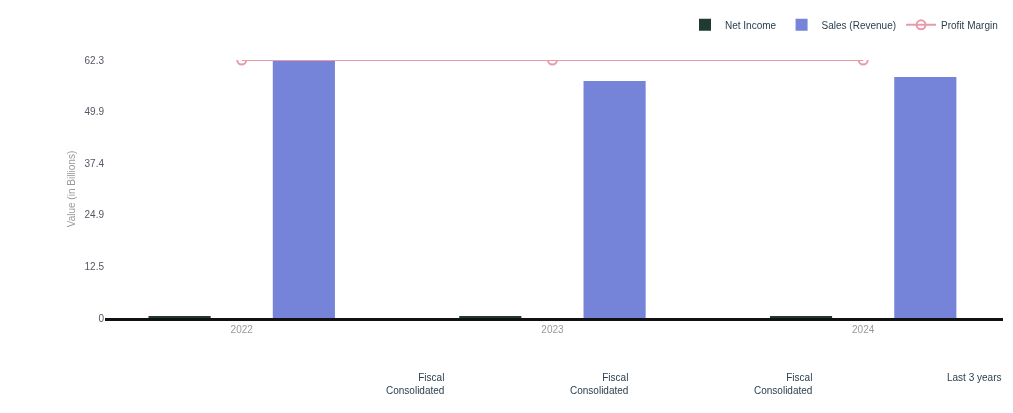 The width and height of the screenshot is (1013, 413). Describe the element at coordinates (71, 189) in the screenshot. I see `y-axis-title: Value (in Billions)` at that location.